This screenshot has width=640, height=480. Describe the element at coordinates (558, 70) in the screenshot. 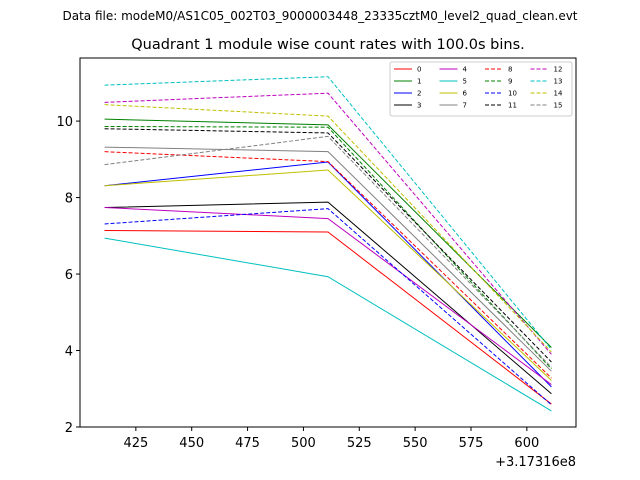

I see `legend-label-12: 12` at that location.